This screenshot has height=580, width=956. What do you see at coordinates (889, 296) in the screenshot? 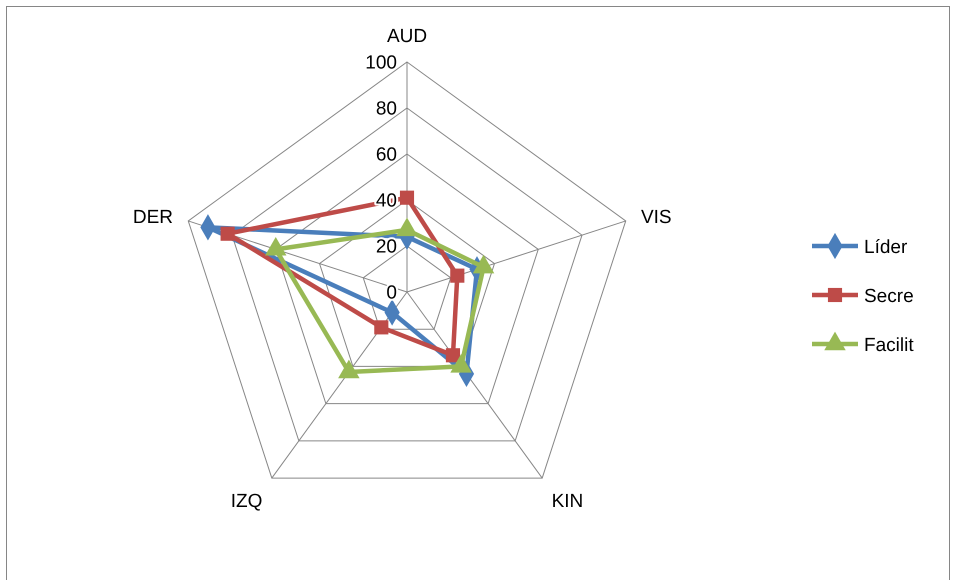
I see `legend-label: Secre` at bounding box center [889, 296].